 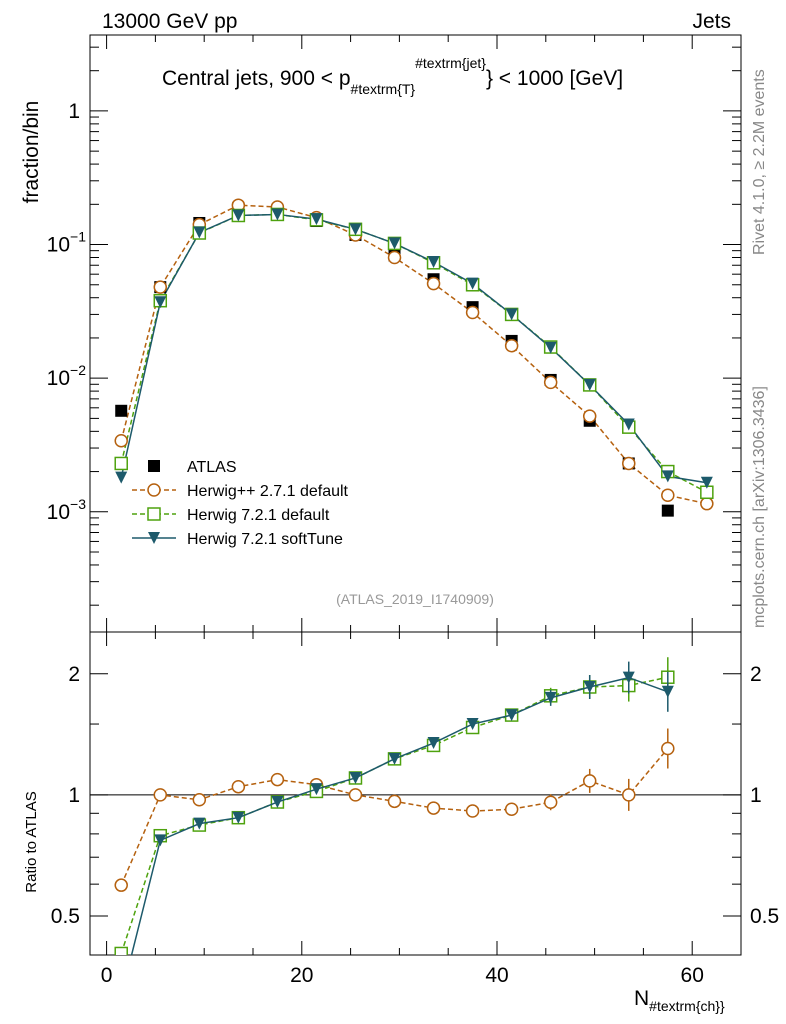 I want to click on y-axis-label: fraction/bin, so click(x=31, y=152).